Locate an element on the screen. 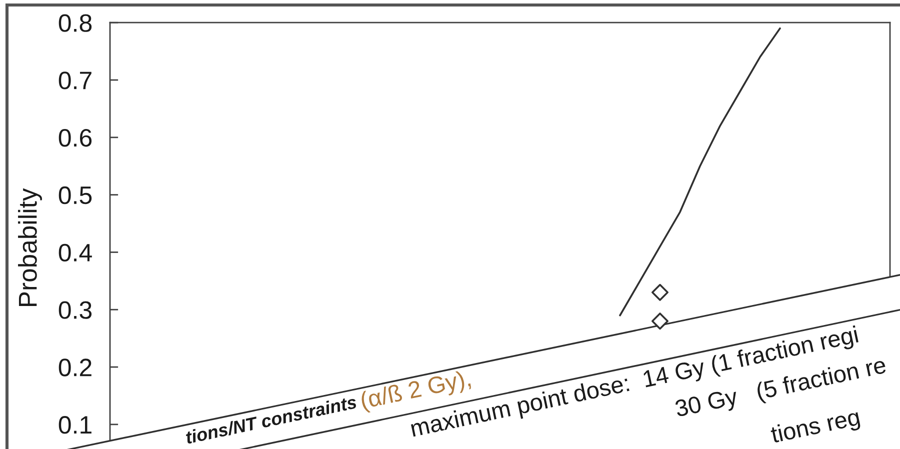 The height and width of the screenshot is (449, 900). y-tick-label: 0.5 is located at coordinates (75, 195).